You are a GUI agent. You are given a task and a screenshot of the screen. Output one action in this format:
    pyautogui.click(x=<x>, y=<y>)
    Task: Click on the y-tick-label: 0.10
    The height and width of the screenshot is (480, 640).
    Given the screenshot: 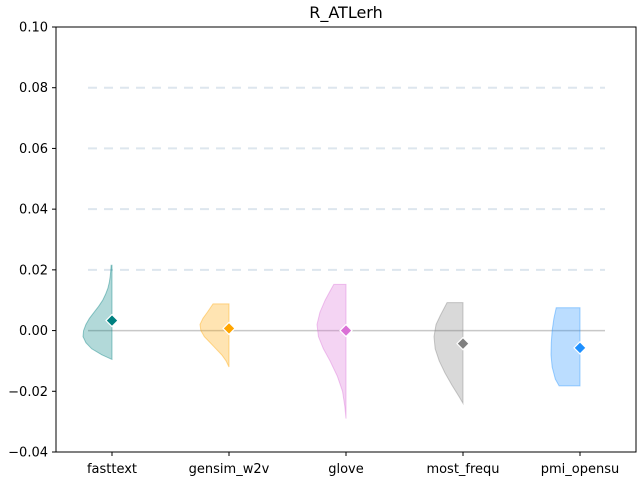 What is the action you would take?
    pyautogui.click(x=33, y=28)
    